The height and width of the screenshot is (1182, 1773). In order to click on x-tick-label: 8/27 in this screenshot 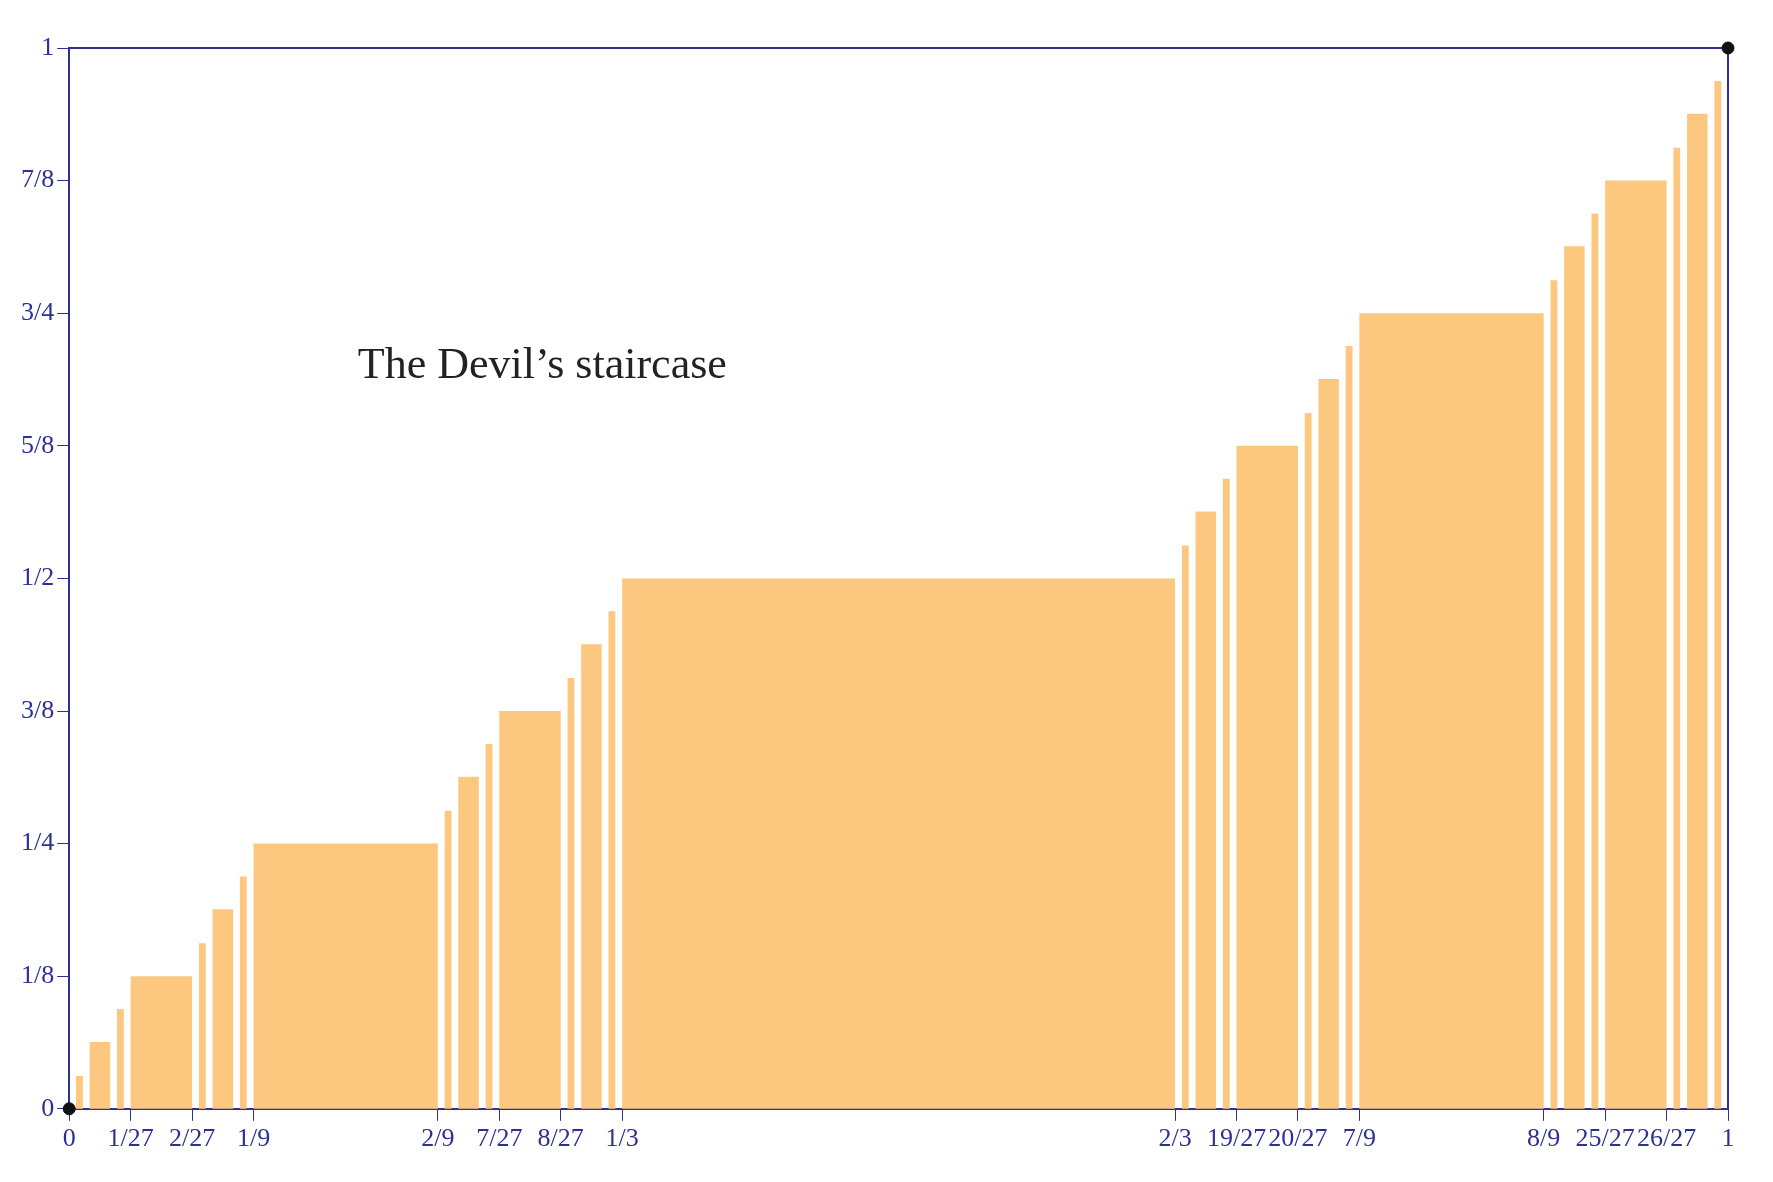, I will do `click(560, 1138)`.